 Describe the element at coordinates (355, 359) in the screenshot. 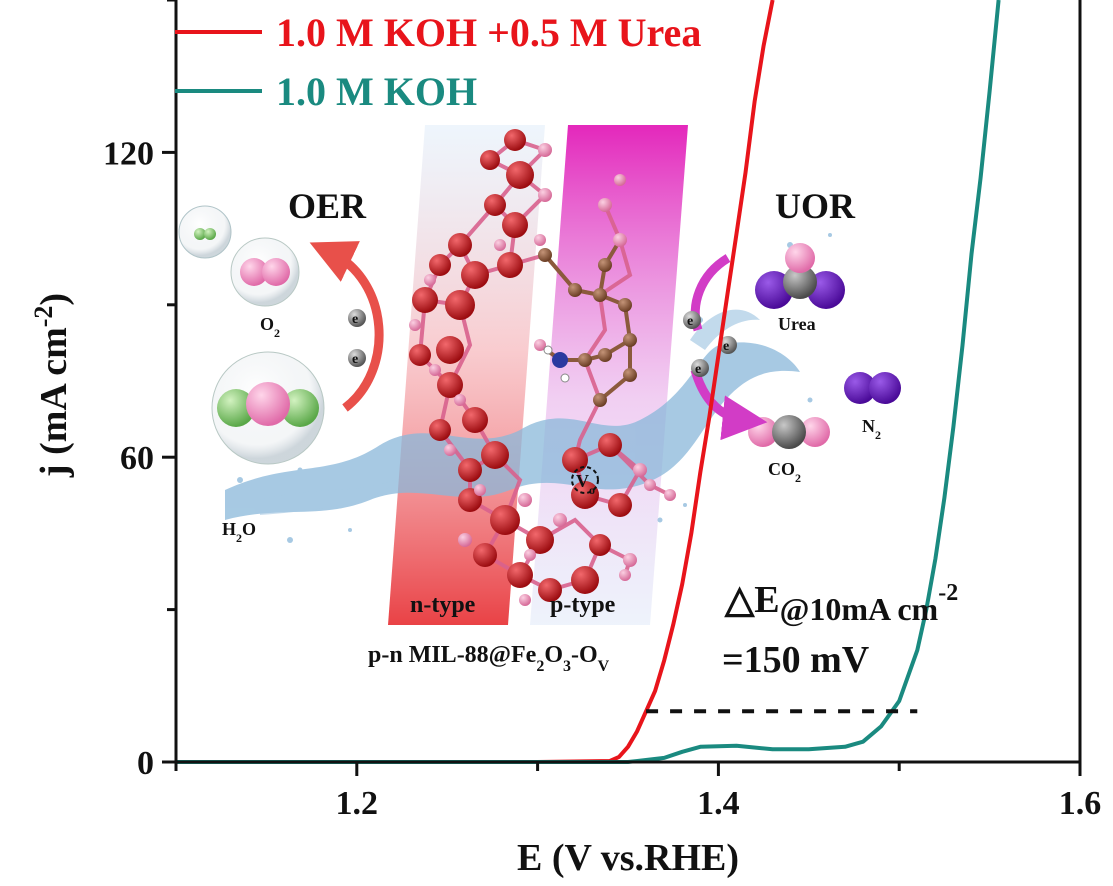

I see `electron-oer-2: e` at that location.